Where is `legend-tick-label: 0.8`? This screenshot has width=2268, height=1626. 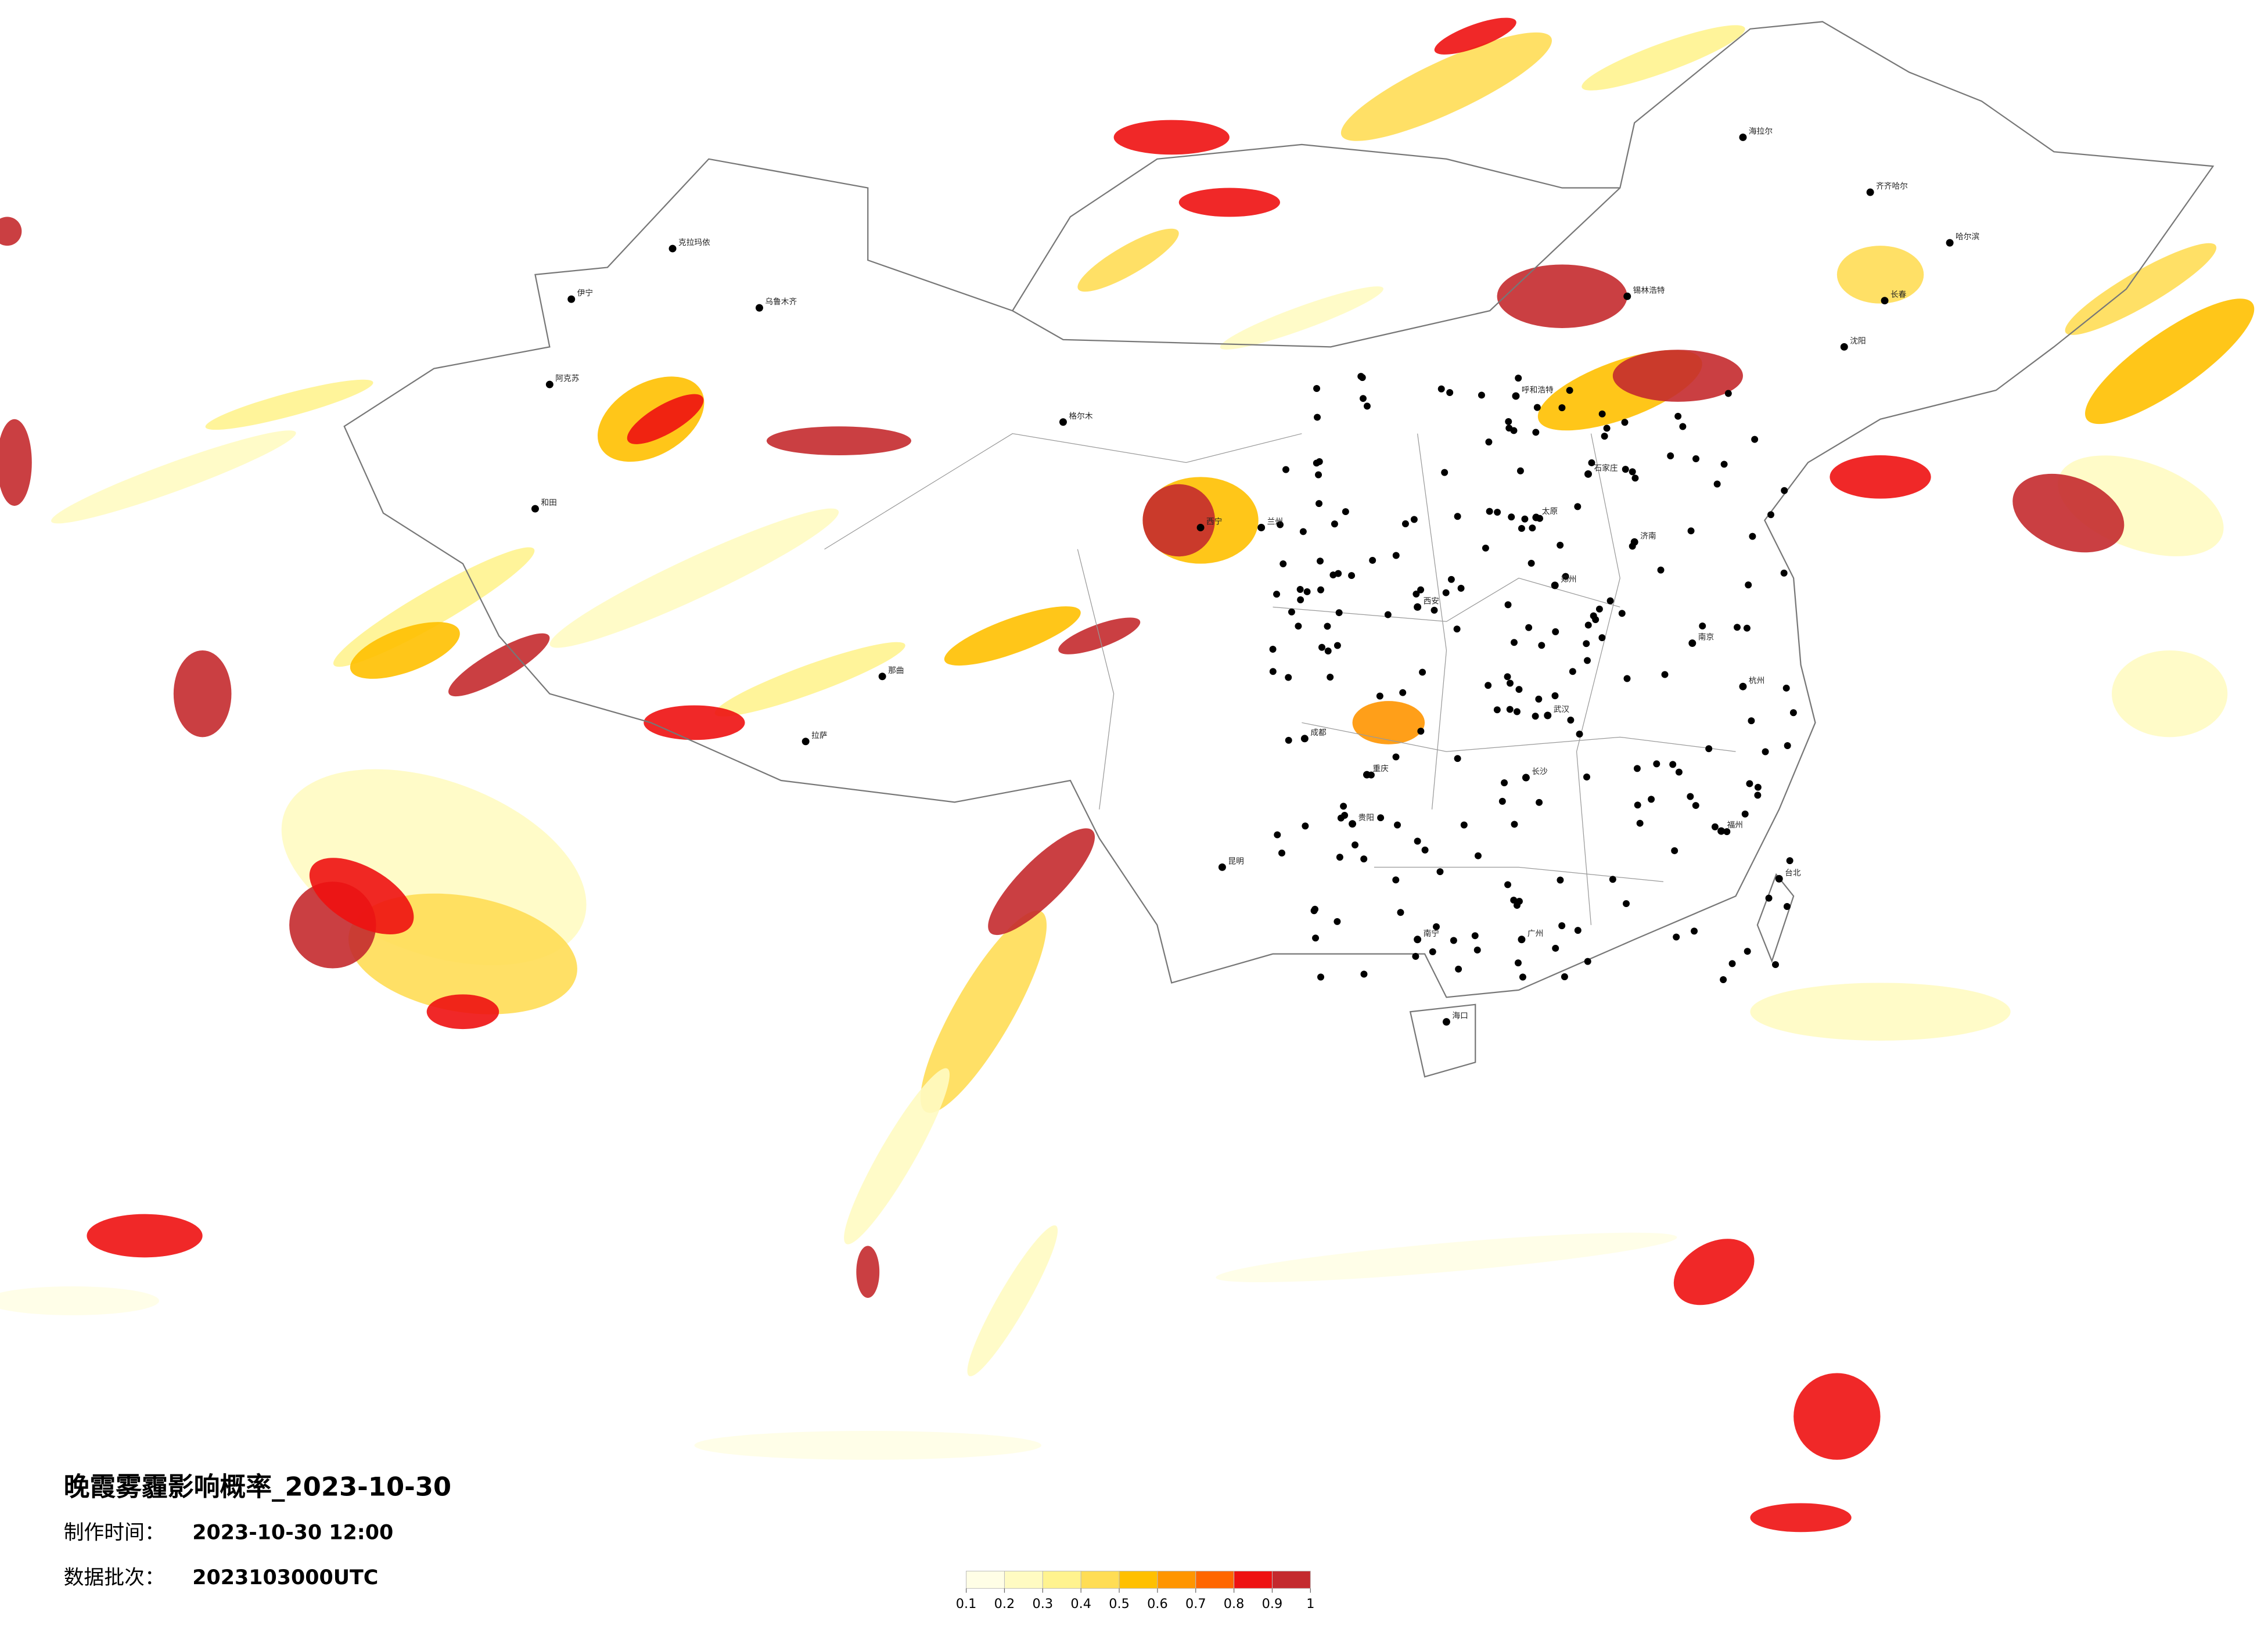
legend-tick-label: 0.8 is located at coordinates (1234, 1603).